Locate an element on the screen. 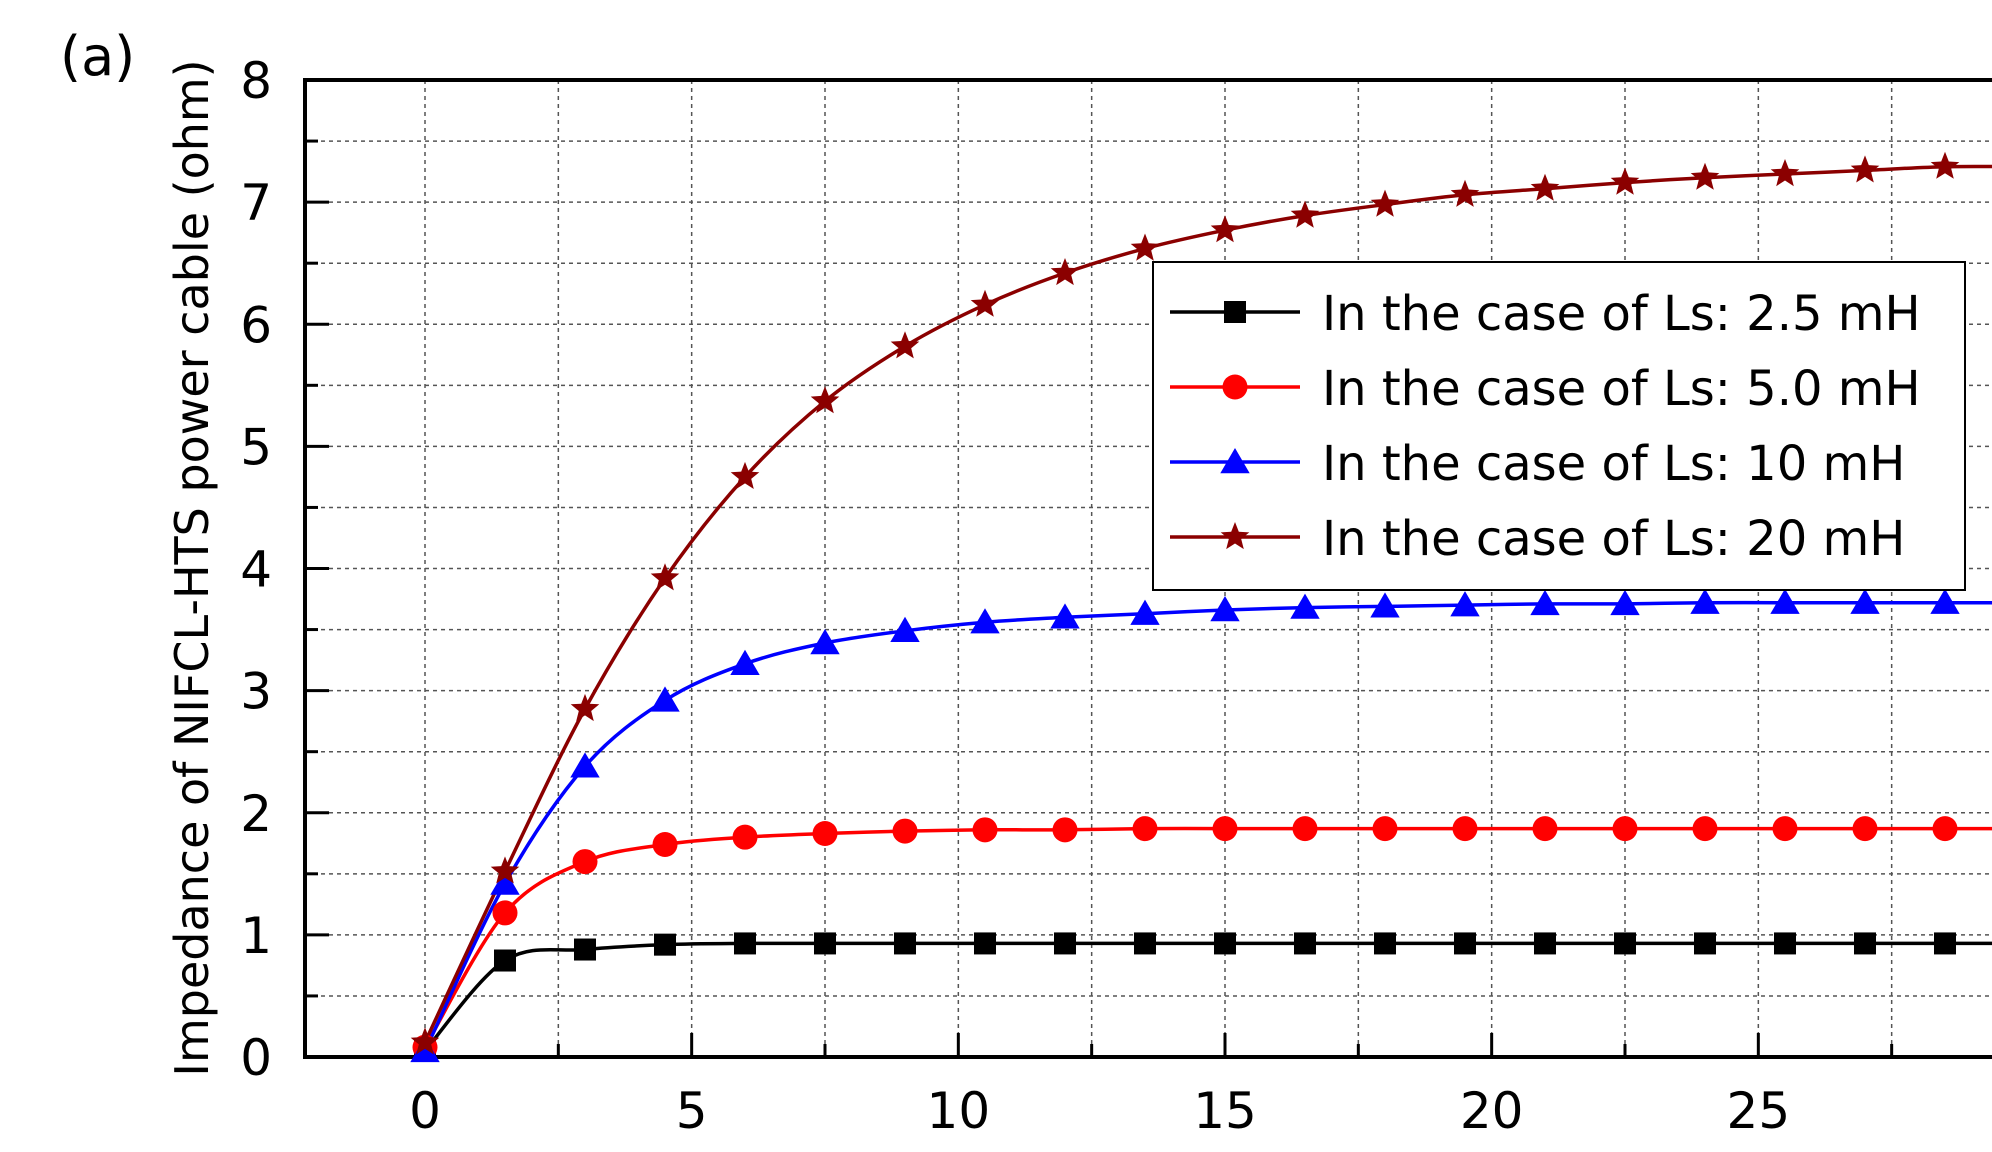  x-tick-label: 10 is located at coordinates (959, 1111).